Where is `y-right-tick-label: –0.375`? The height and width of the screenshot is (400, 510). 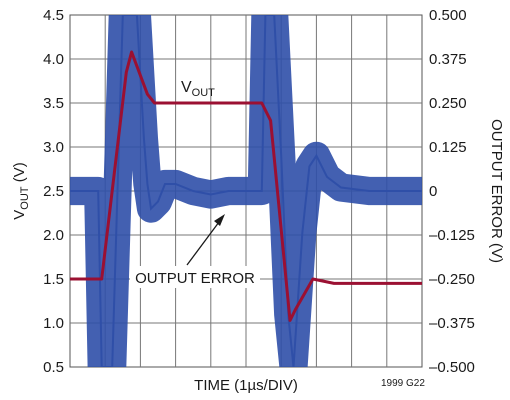 y-right-tick-label: –0.375 is located at coordinates (452, 323).